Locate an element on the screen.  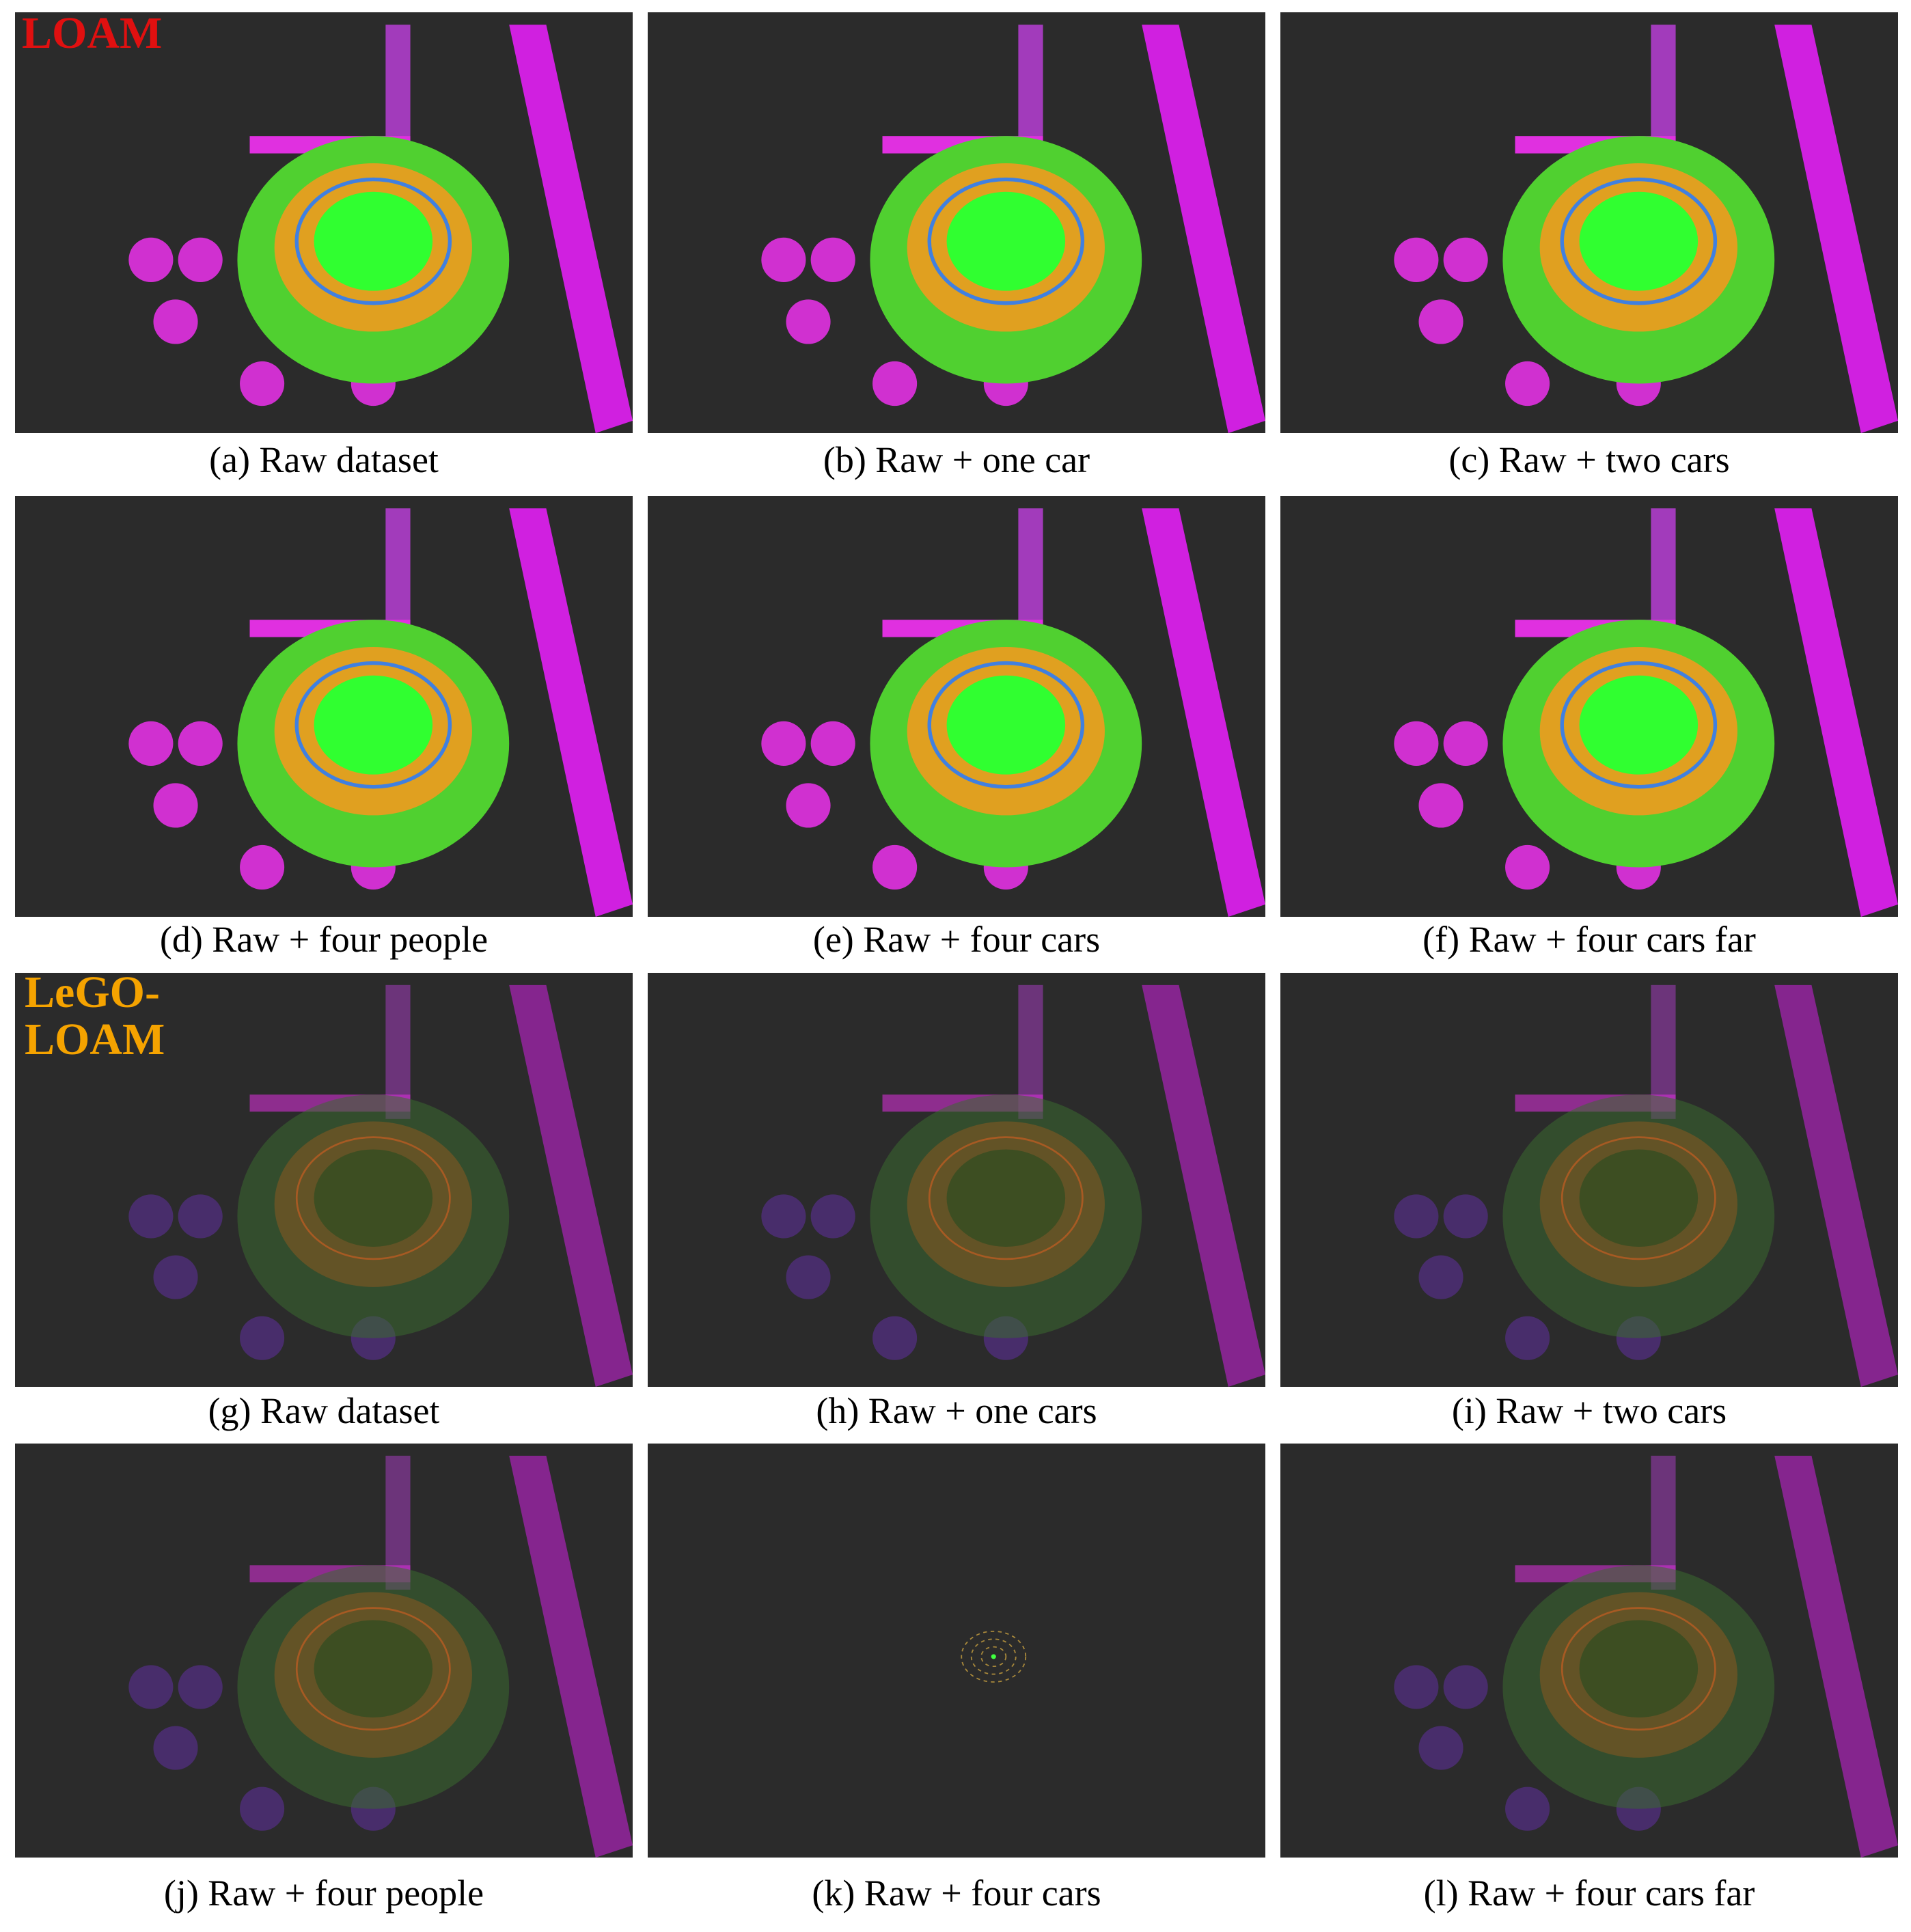
method-label-line: LeGO- is located at coordinates (92, 992).